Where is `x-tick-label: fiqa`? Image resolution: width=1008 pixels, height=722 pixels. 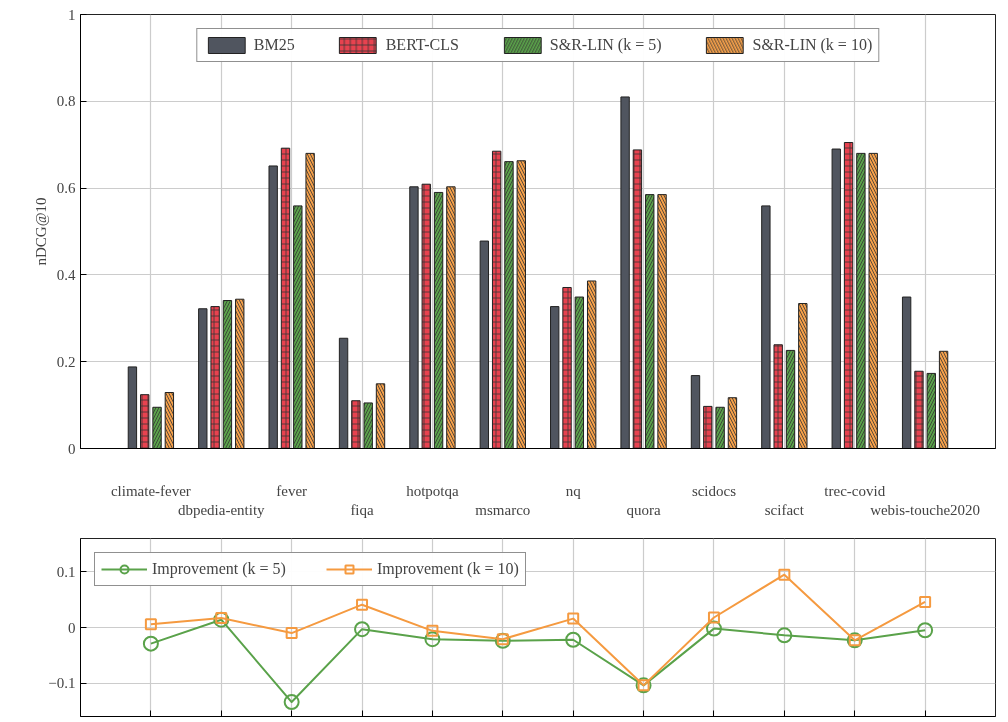
x-tick-label: fiqa is located at coordinates (362, 509).